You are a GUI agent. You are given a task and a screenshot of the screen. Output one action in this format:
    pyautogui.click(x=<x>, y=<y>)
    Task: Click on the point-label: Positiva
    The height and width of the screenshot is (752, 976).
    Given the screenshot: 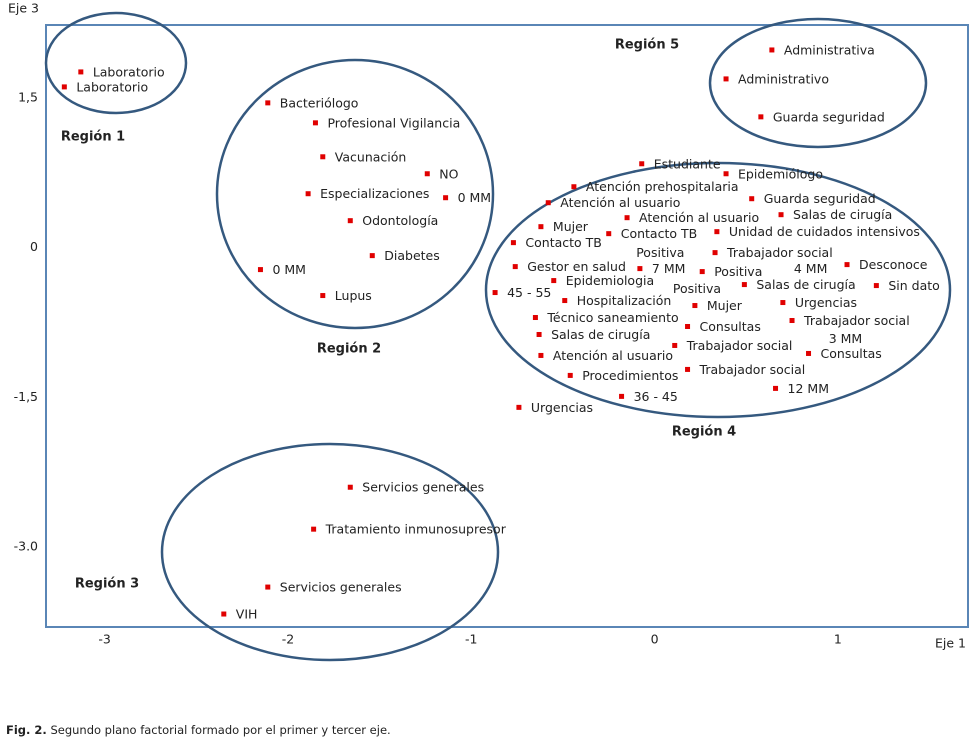 What is the action you would take?
    pyautogui.click(x=738, y=271)
    